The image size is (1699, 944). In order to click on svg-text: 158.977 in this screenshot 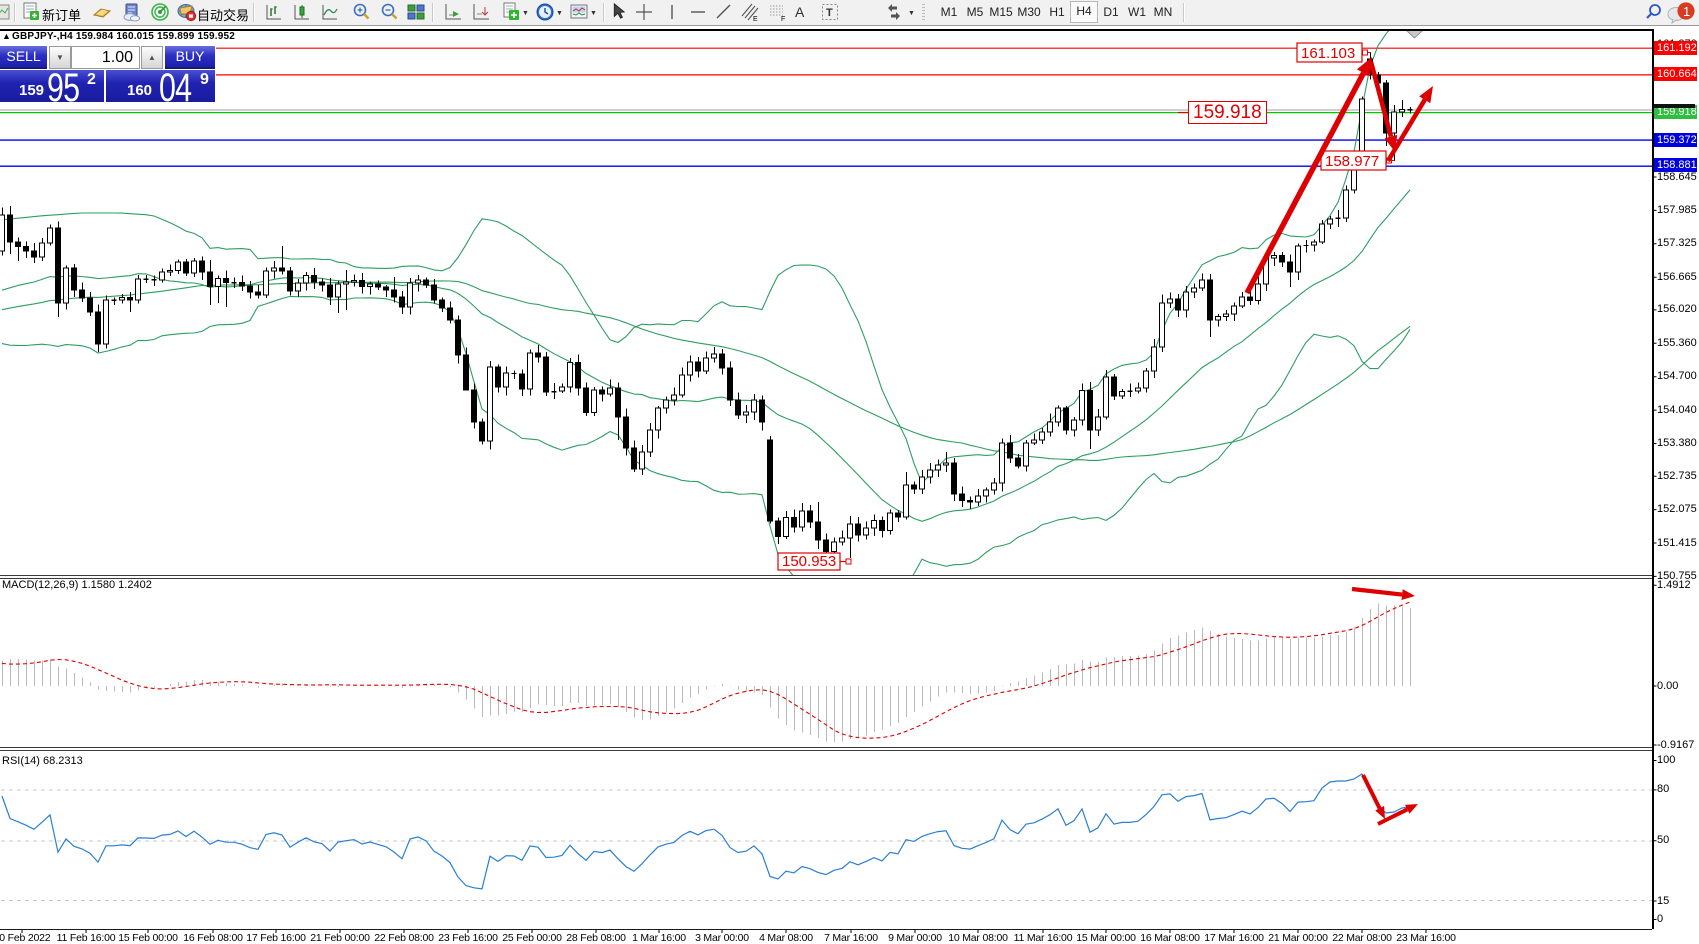, I will do `click(1352, 161)`.